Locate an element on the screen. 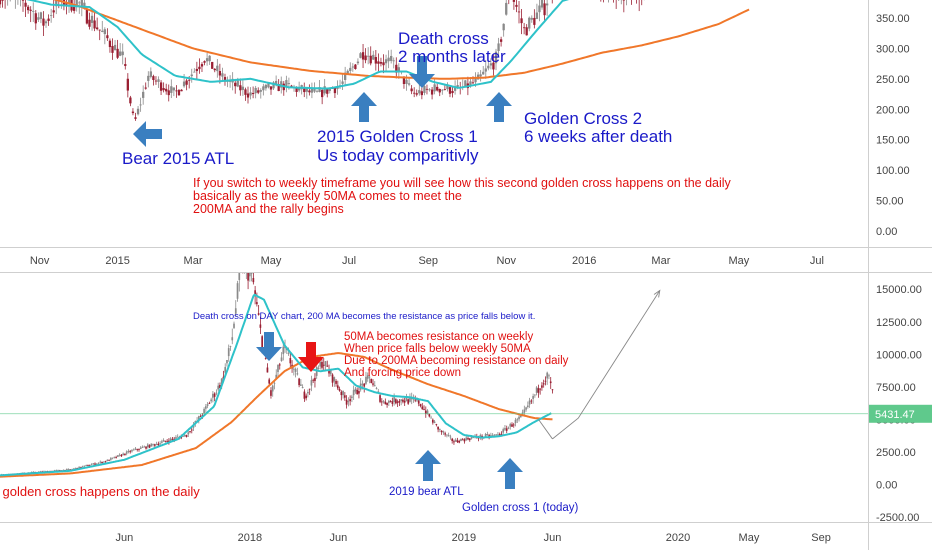 This screenshot has width=932, height=555. candle is located at coordinates (212, 65).